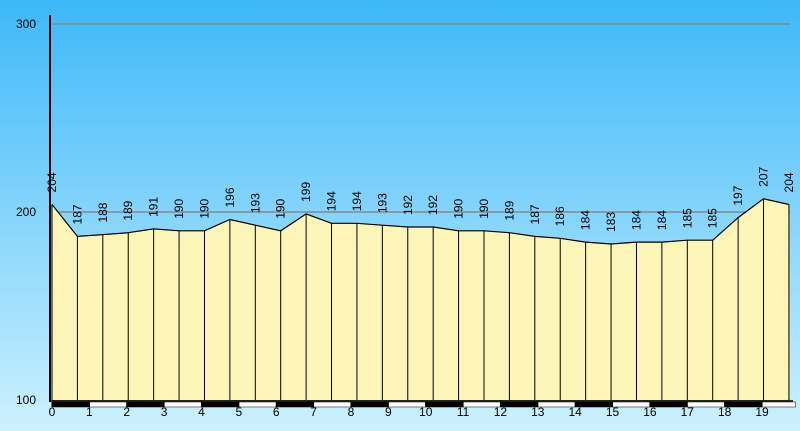 This screenshot has width=800, height=431. What do you see at coordinates (613, 412) in the screenshot?
I see `x-tick-label: 15` at bounding box center [613, 412].